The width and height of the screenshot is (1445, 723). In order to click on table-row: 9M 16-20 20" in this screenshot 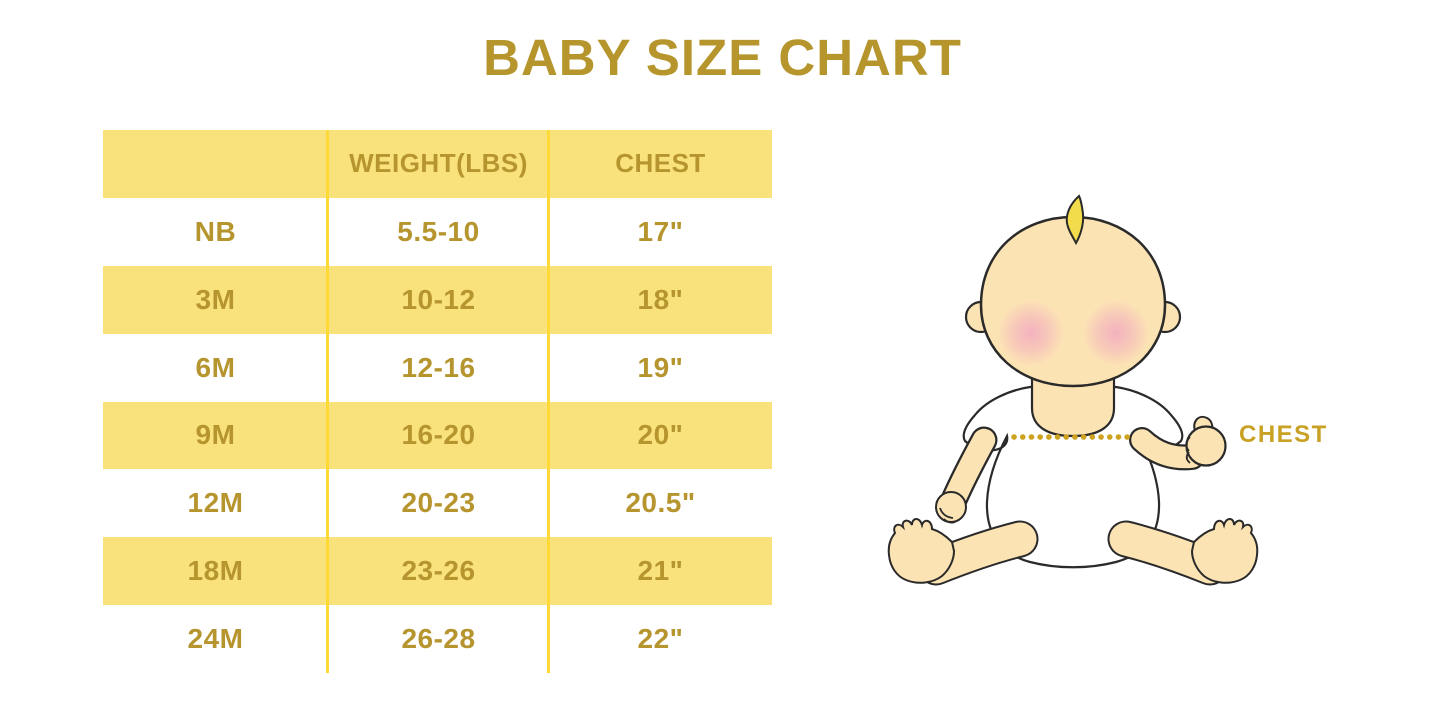, I will do `click(437, 435)`.